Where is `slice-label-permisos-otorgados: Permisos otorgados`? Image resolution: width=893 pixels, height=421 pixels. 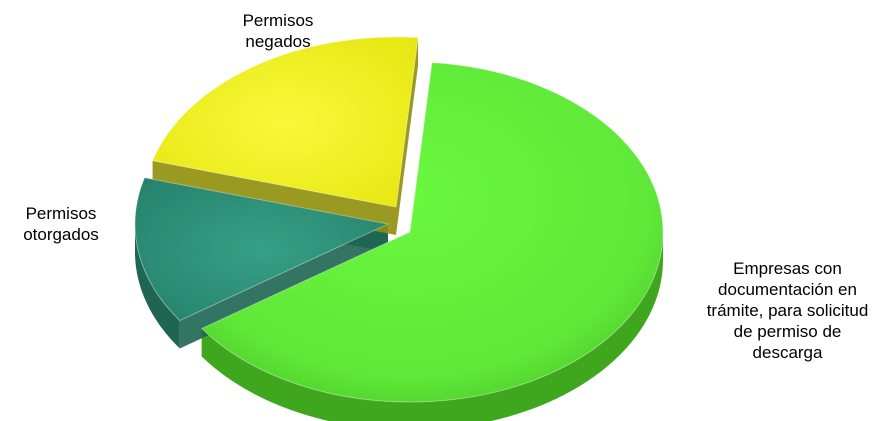
slice-label-permisos-otorgados: Permisos otorgados is located at coordinates (61, 224).